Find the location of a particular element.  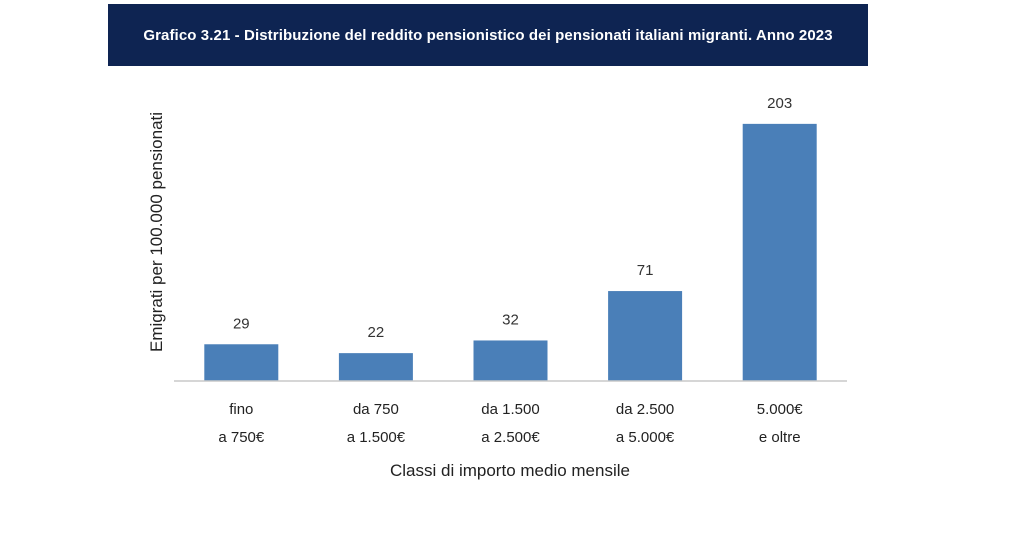

x-tick-label: a 1.500€ is located at coordinates (376, 437).